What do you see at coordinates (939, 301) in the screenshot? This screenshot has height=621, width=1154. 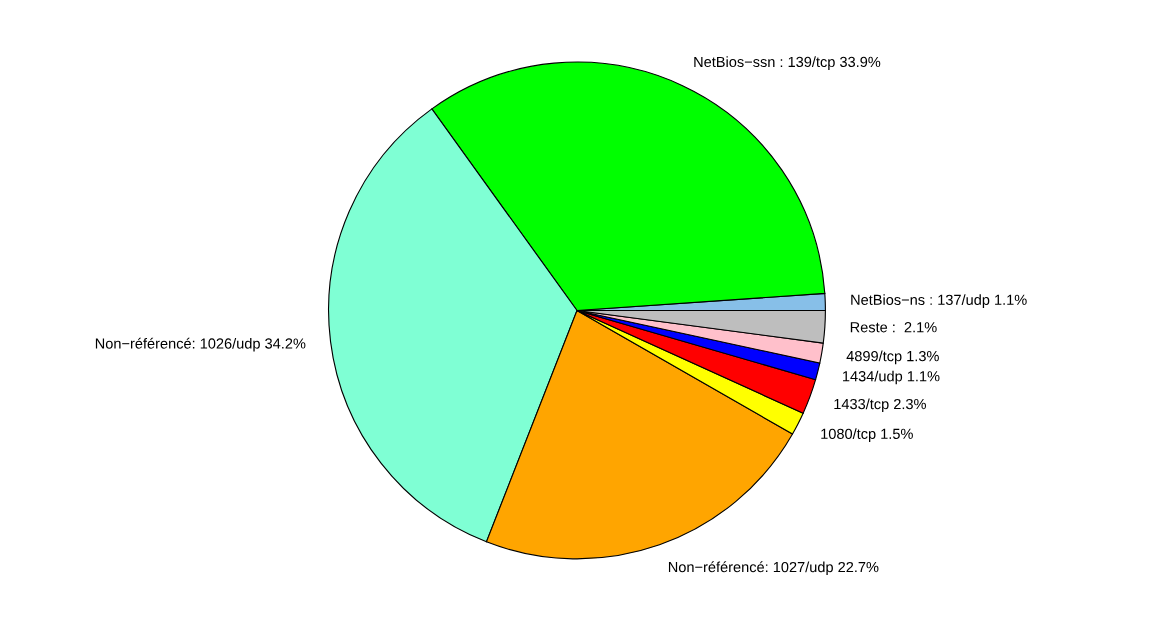 I see `slice-label: NetBios−ns : 137/udp 1.1%` at bounding box center [939, 301].